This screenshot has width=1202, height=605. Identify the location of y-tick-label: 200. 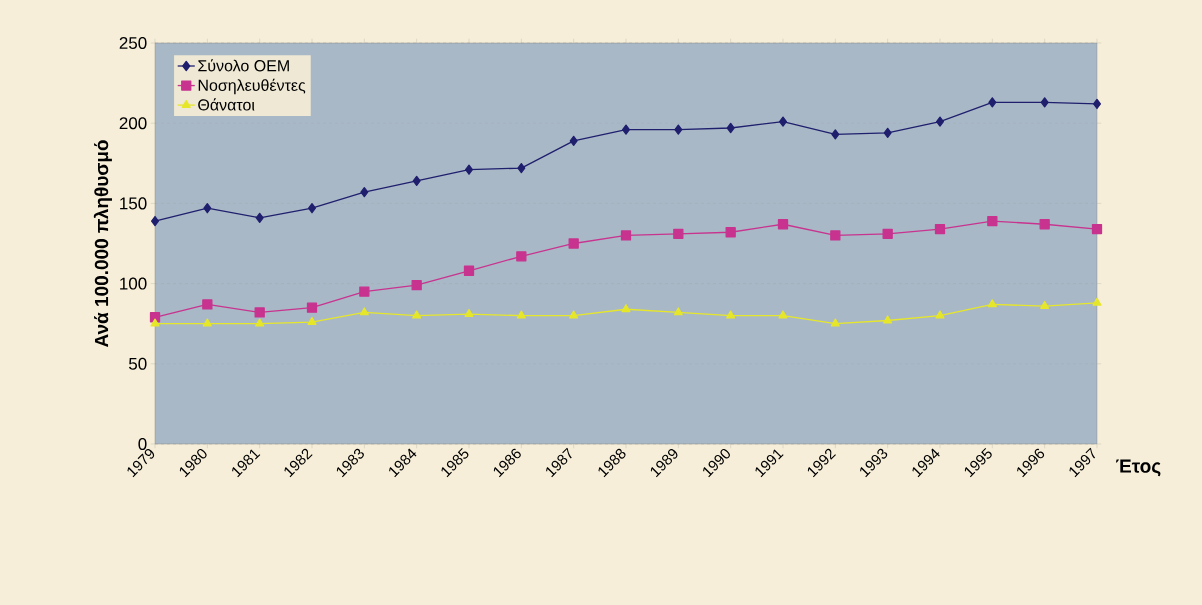
(133, 123).